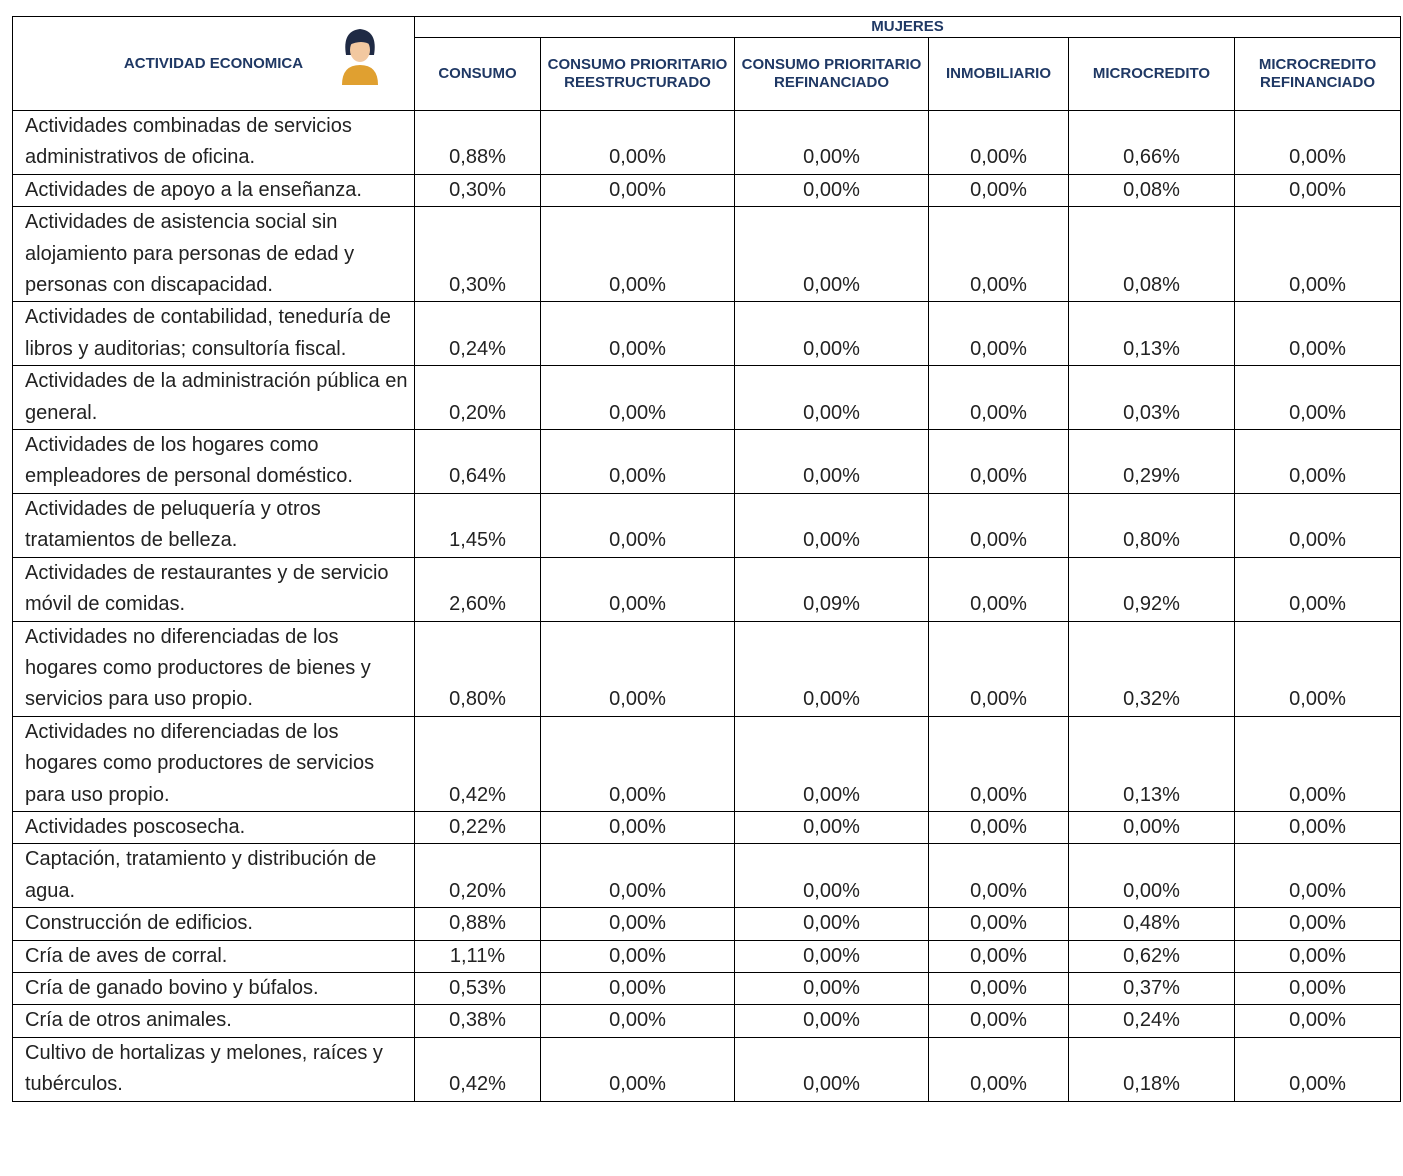 The image size is (1403, 1176). What do you see at coordinates (213, 190) in the screenshot?
I see `activity-cell: Actividades de apoyo a la enseñanza.` at bounding box center [213, 190].